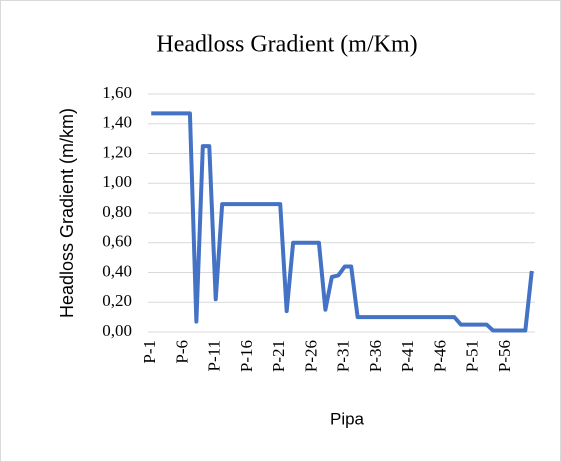 The height and width of the screenshot is (462, 561). Describe the element at coordinates (343, 356) in the screenshot. I see `x-tick-label: P-31` at that location.